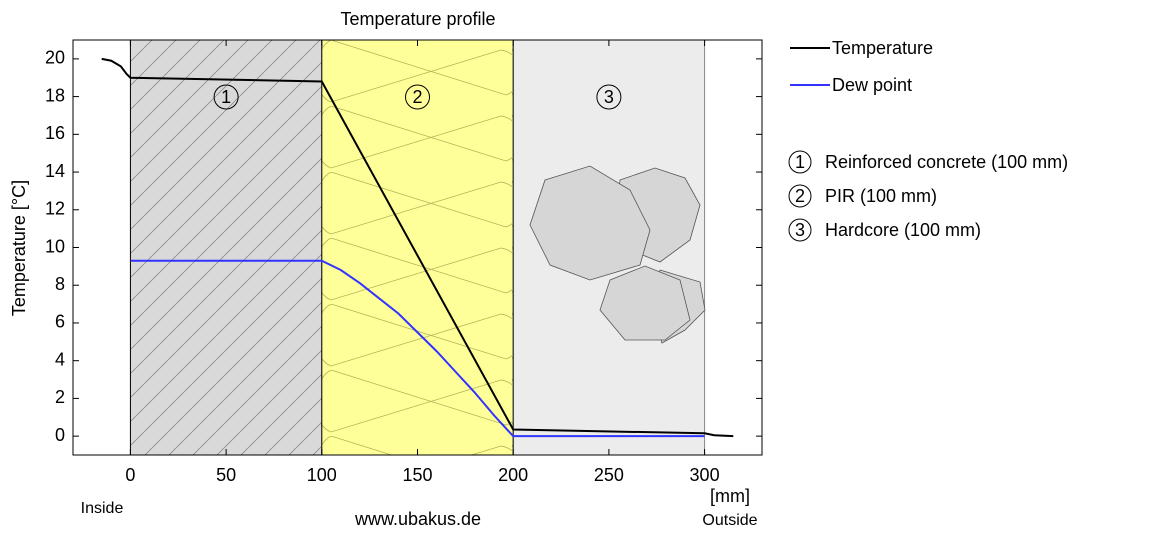 This screenshot has width=1156, height=534. What do you see at coordinates (55, 58) in the screenshot?
I see `y-tick-label: 20` at bounding box center [55, 58].